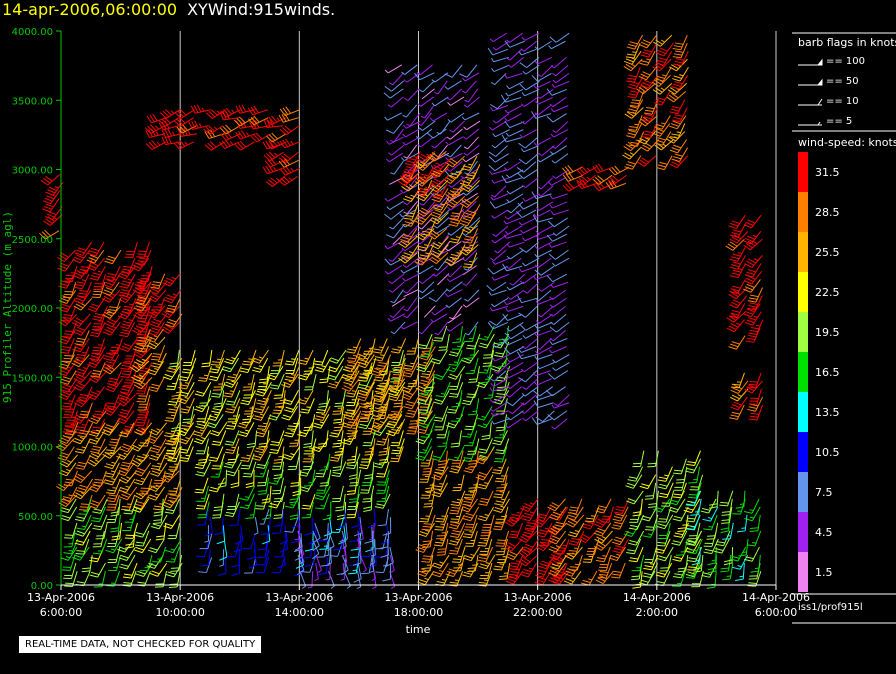  Describe the element at coordinates (827, 372) in the screenshot. I see `speed-label-5: 16.5` at that location.